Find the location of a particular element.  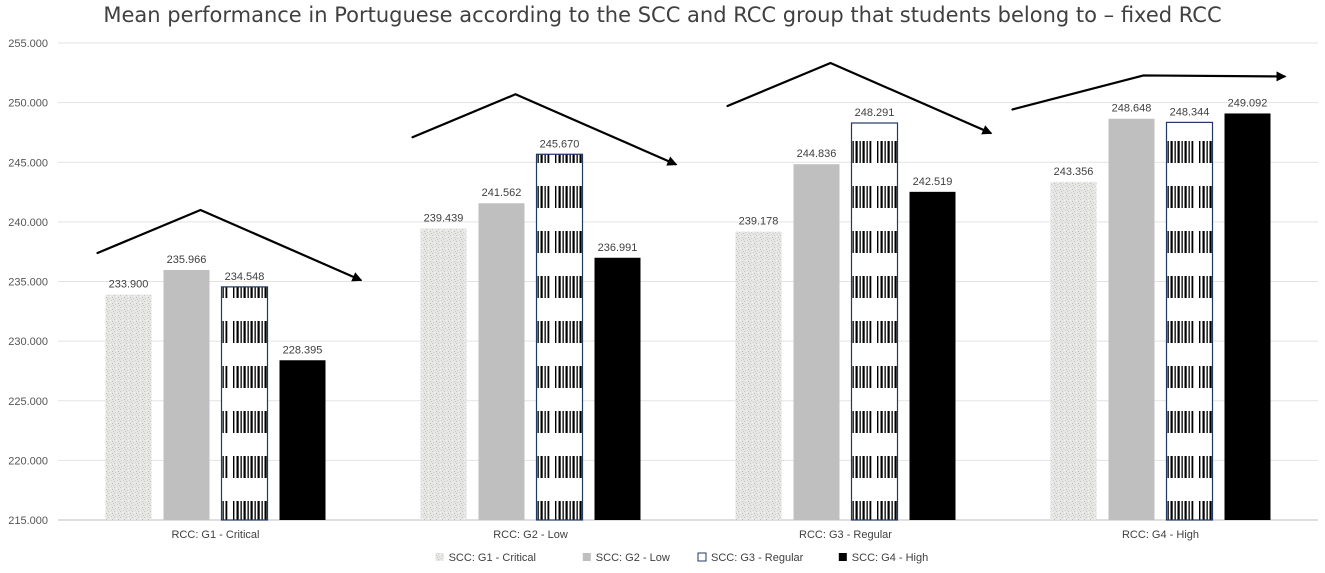

legend-label: SCC: G4 - High is located at coordinates (890, 558).